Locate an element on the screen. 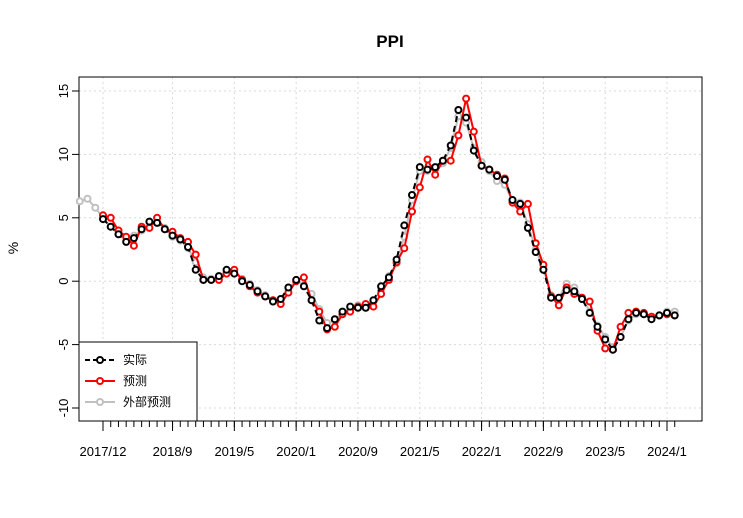 The height and width of the screenshot is (518, 743). chart-title: PPI is located at coordinates (389, 41).